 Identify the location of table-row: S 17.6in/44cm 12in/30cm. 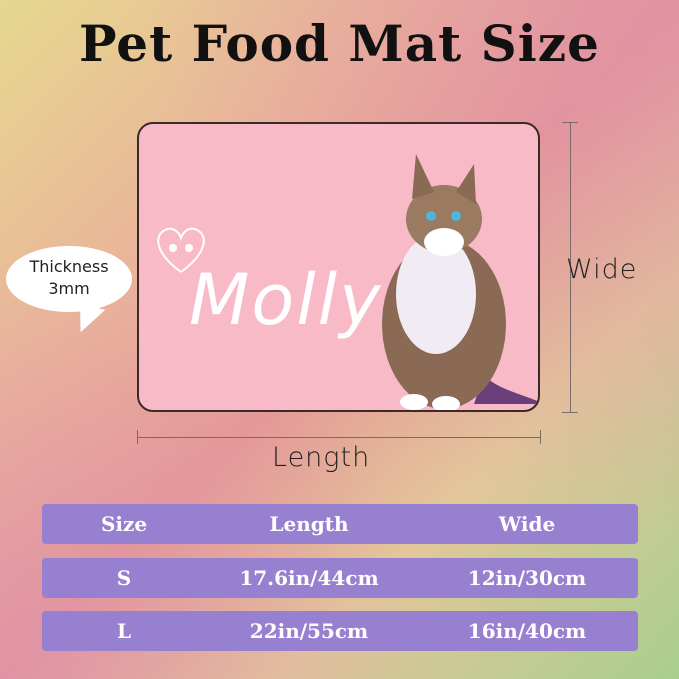
(340, 578).